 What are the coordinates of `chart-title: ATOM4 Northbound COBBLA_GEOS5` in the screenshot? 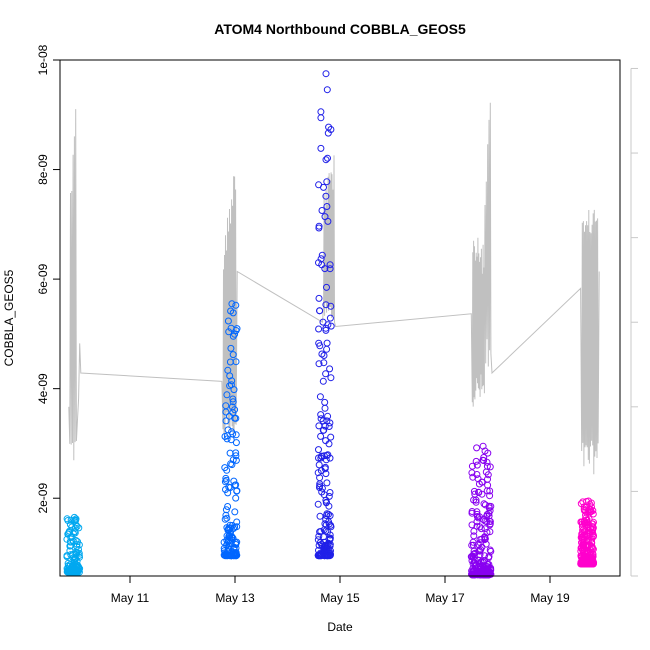 It's located at (340, 29).